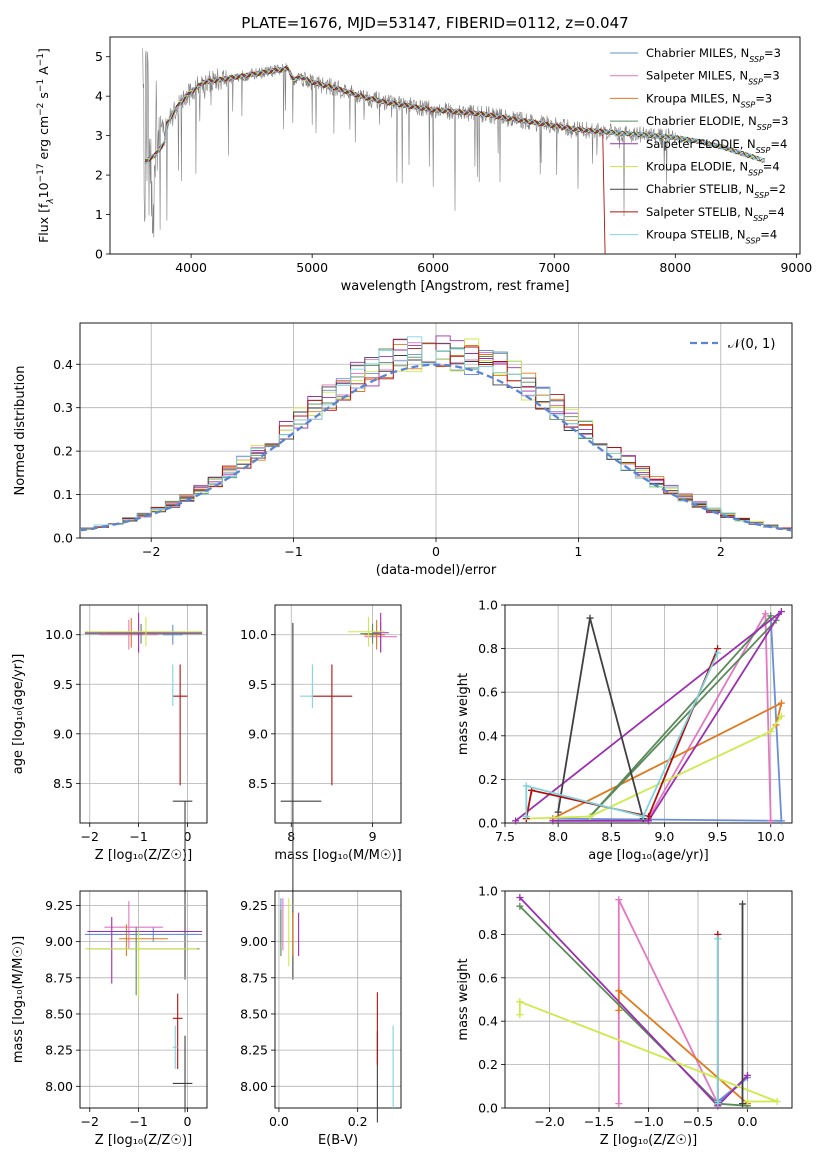 The width and height of the screenshot is (819, 1170). I want to click on y-axis-label: mass weight, so click(463, 999).